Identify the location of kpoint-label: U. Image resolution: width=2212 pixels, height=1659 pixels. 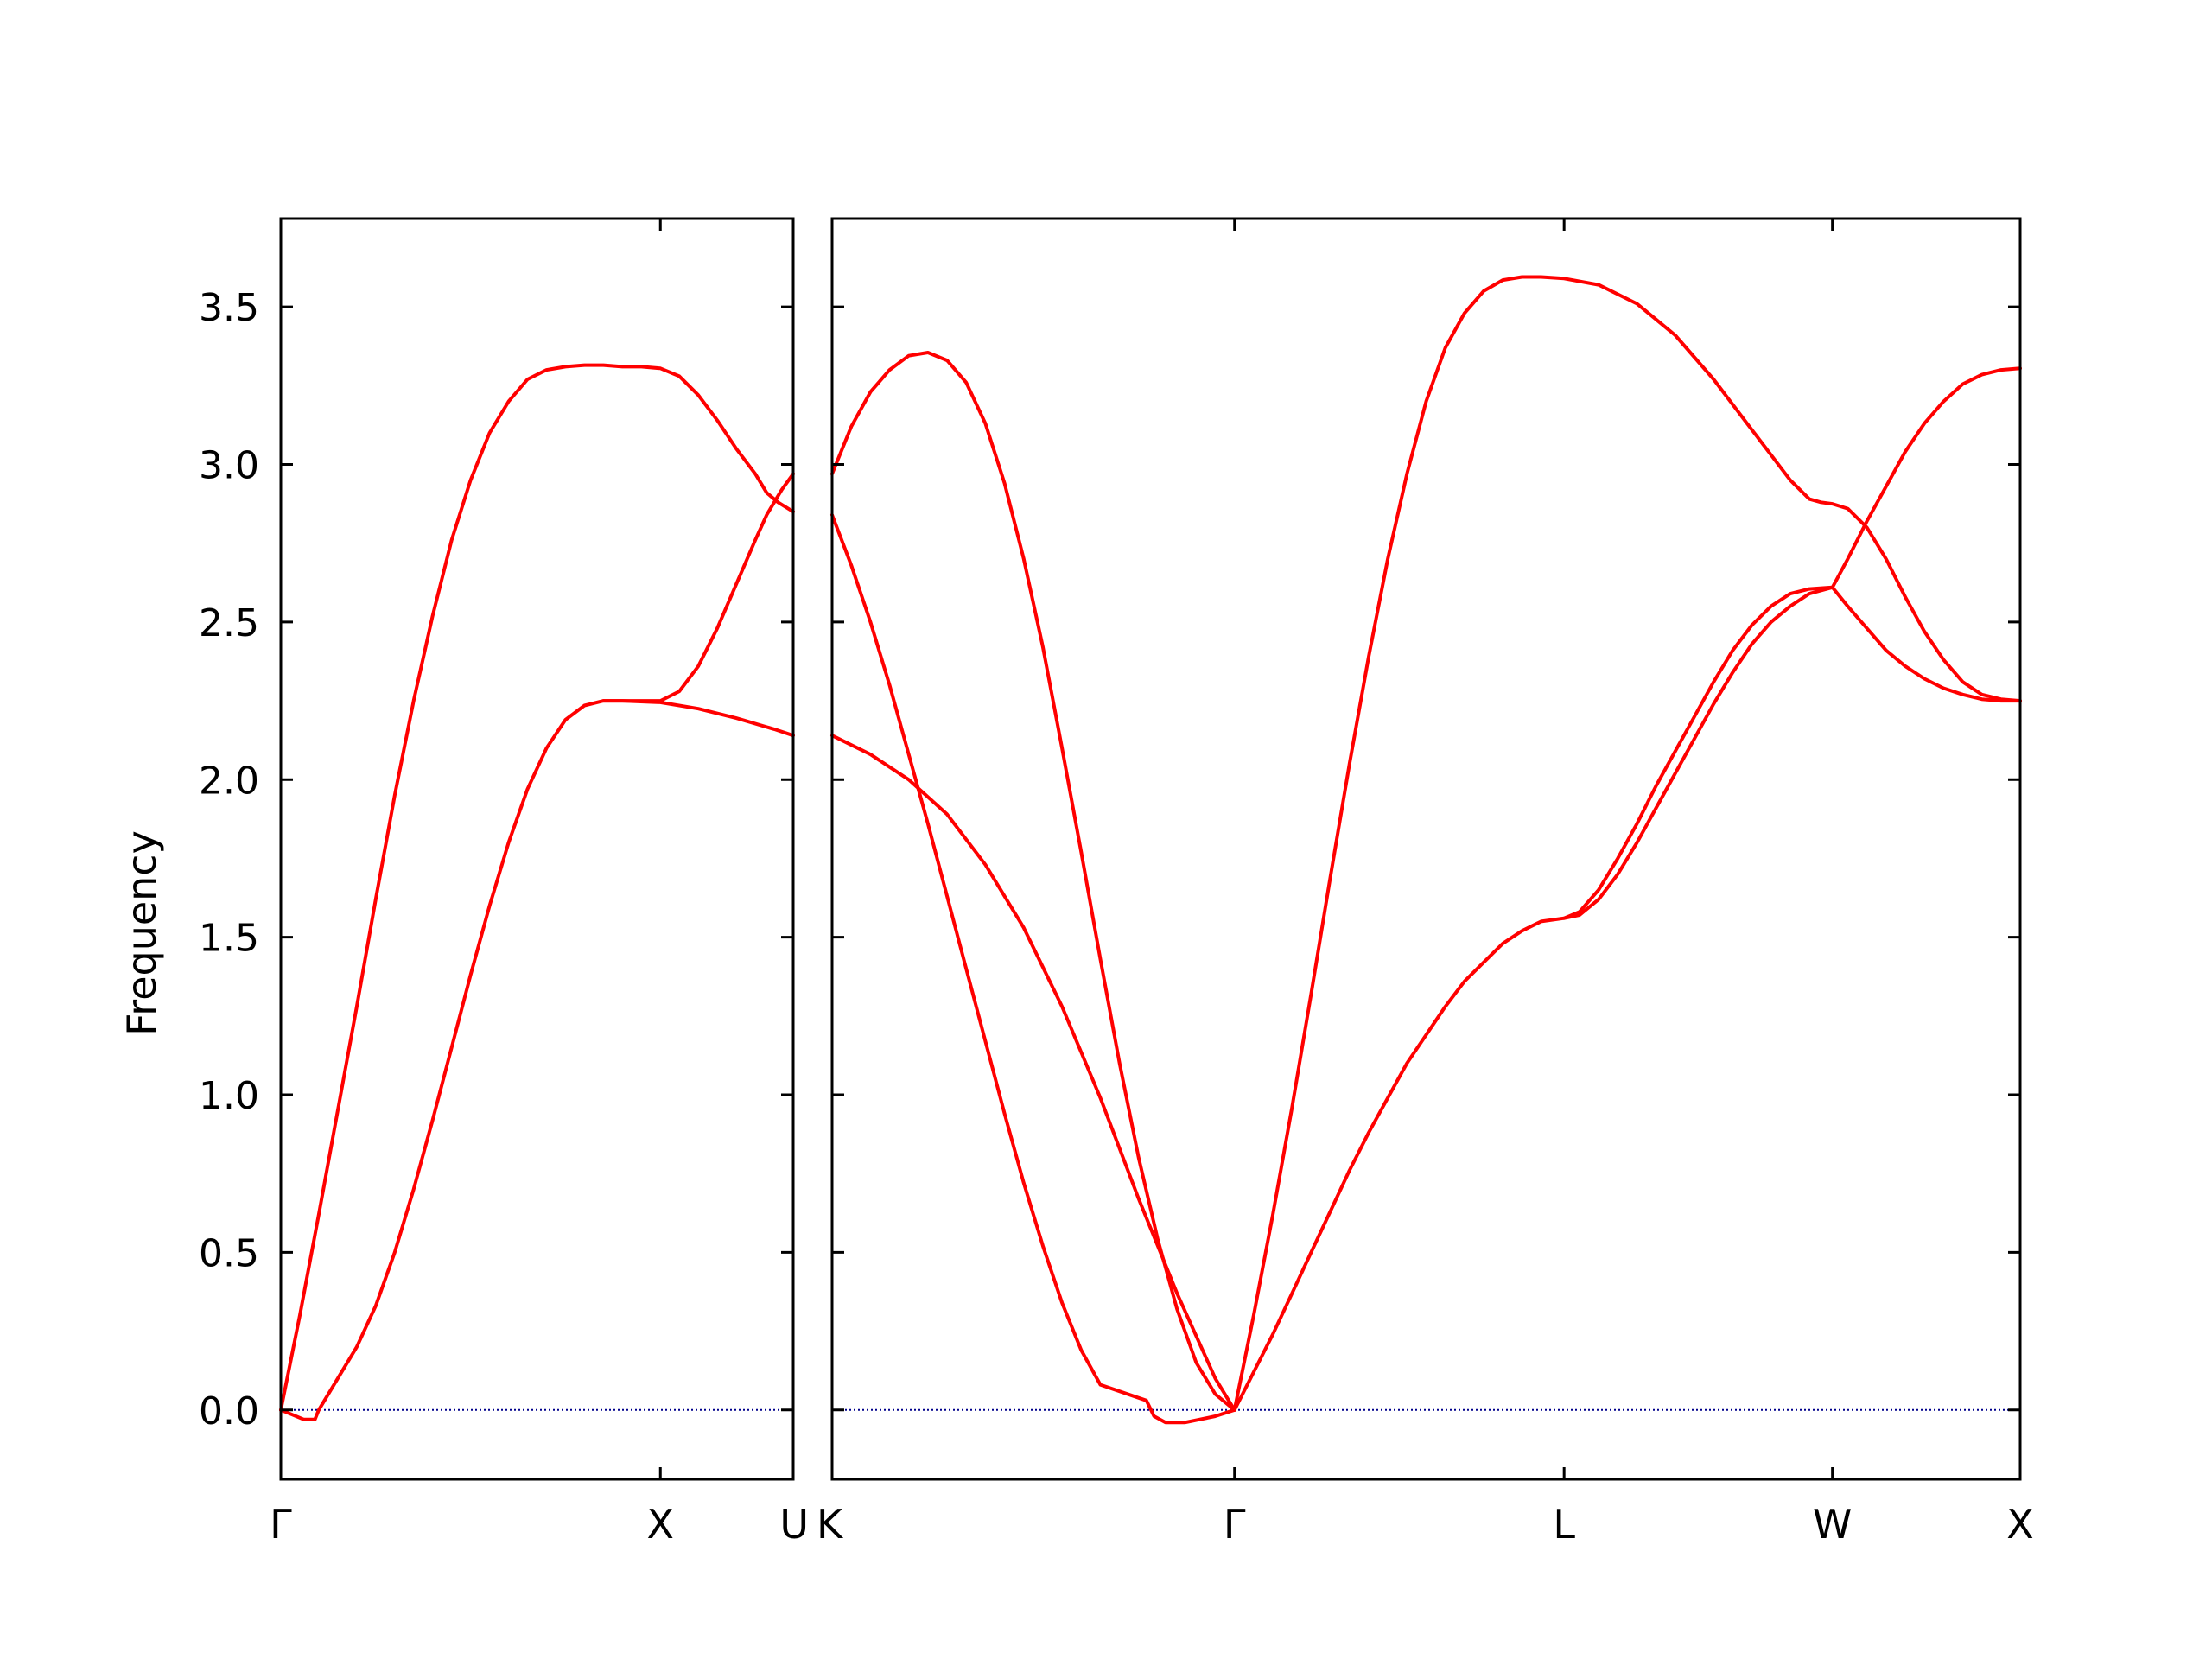
(794, 1524).